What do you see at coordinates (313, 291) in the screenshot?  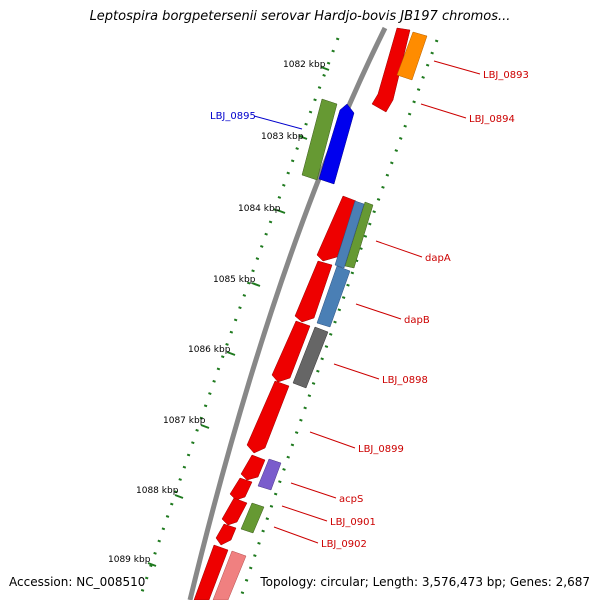 I see `gene-dapB-red` at bounding box center [313, 291].